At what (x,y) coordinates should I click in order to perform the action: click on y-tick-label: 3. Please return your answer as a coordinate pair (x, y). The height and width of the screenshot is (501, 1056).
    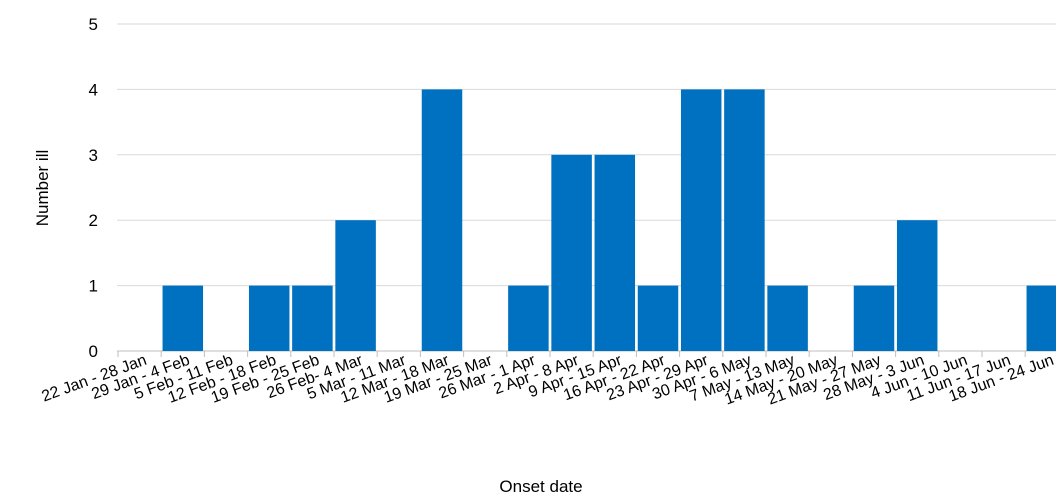
    Looking at the image, I should click on (93, 155).